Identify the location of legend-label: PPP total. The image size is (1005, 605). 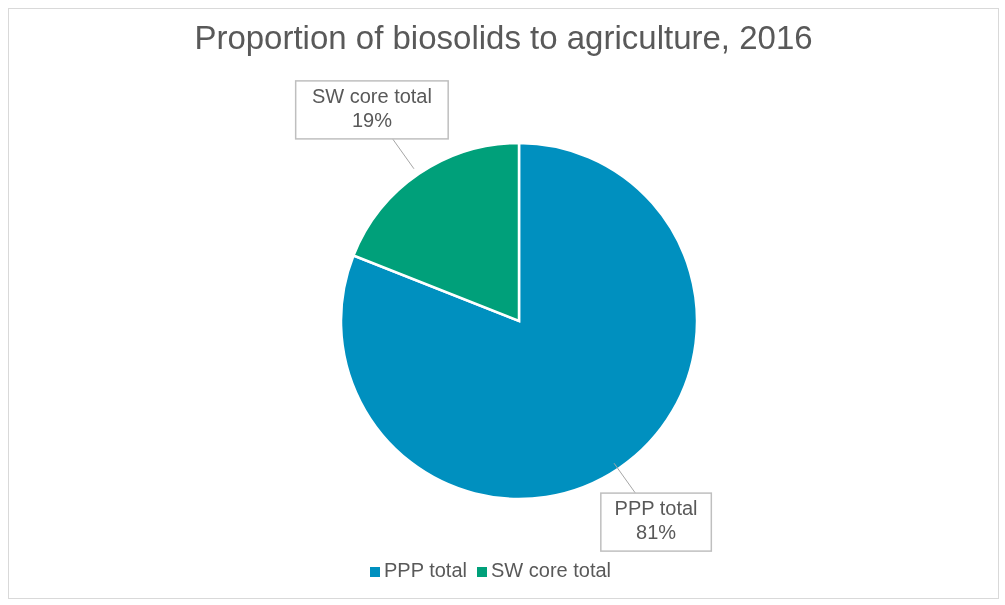
(425, 570).